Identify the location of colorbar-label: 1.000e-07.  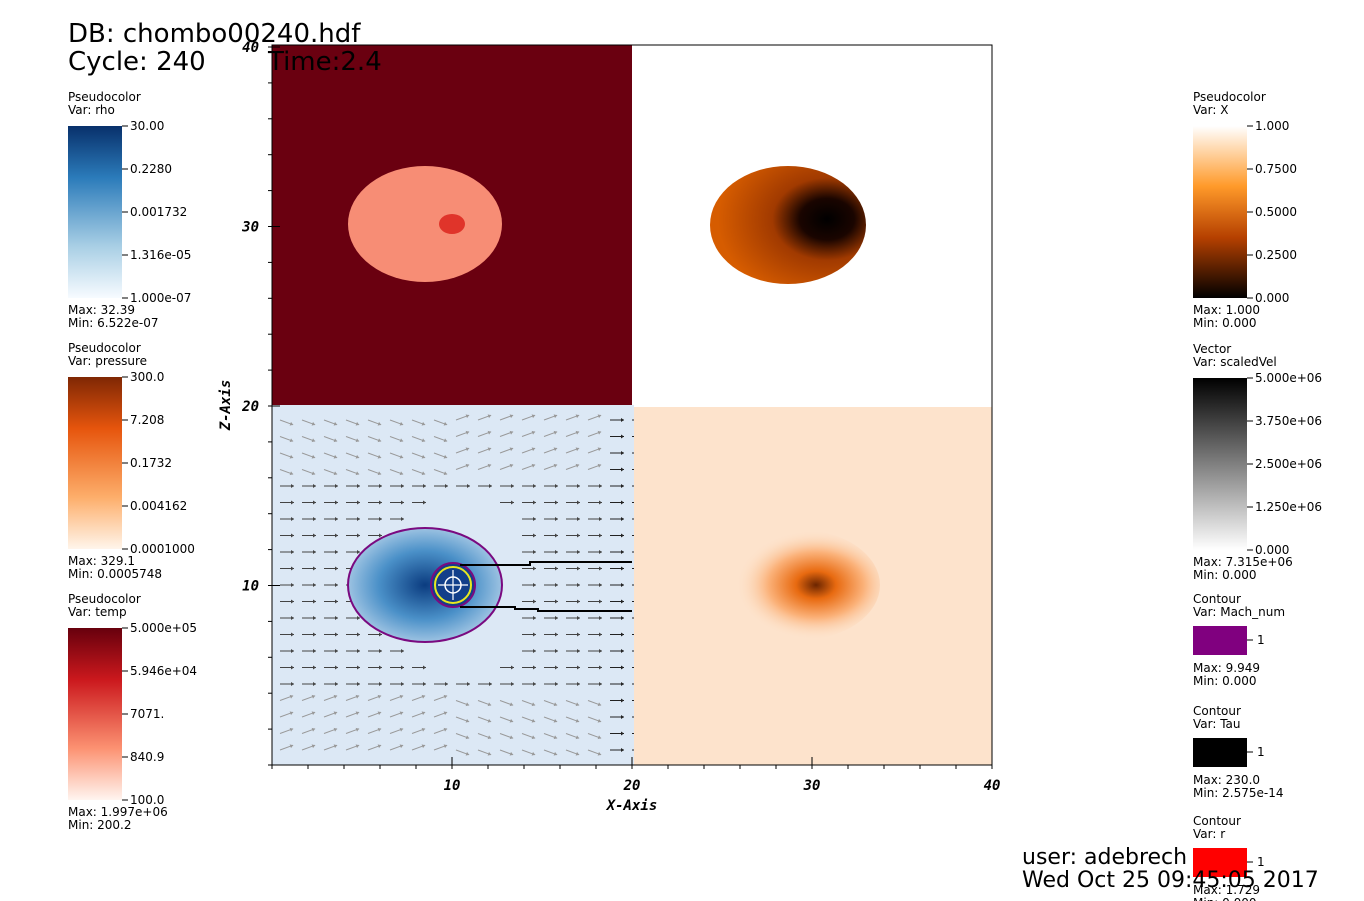
(160, 298).